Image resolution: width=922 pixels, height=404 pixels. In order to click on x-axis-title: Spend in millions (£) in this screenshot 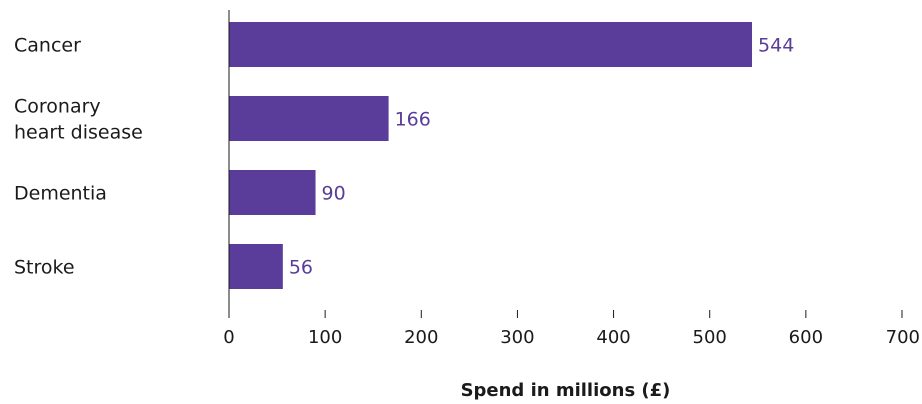, I will do `click(566, 390)`.